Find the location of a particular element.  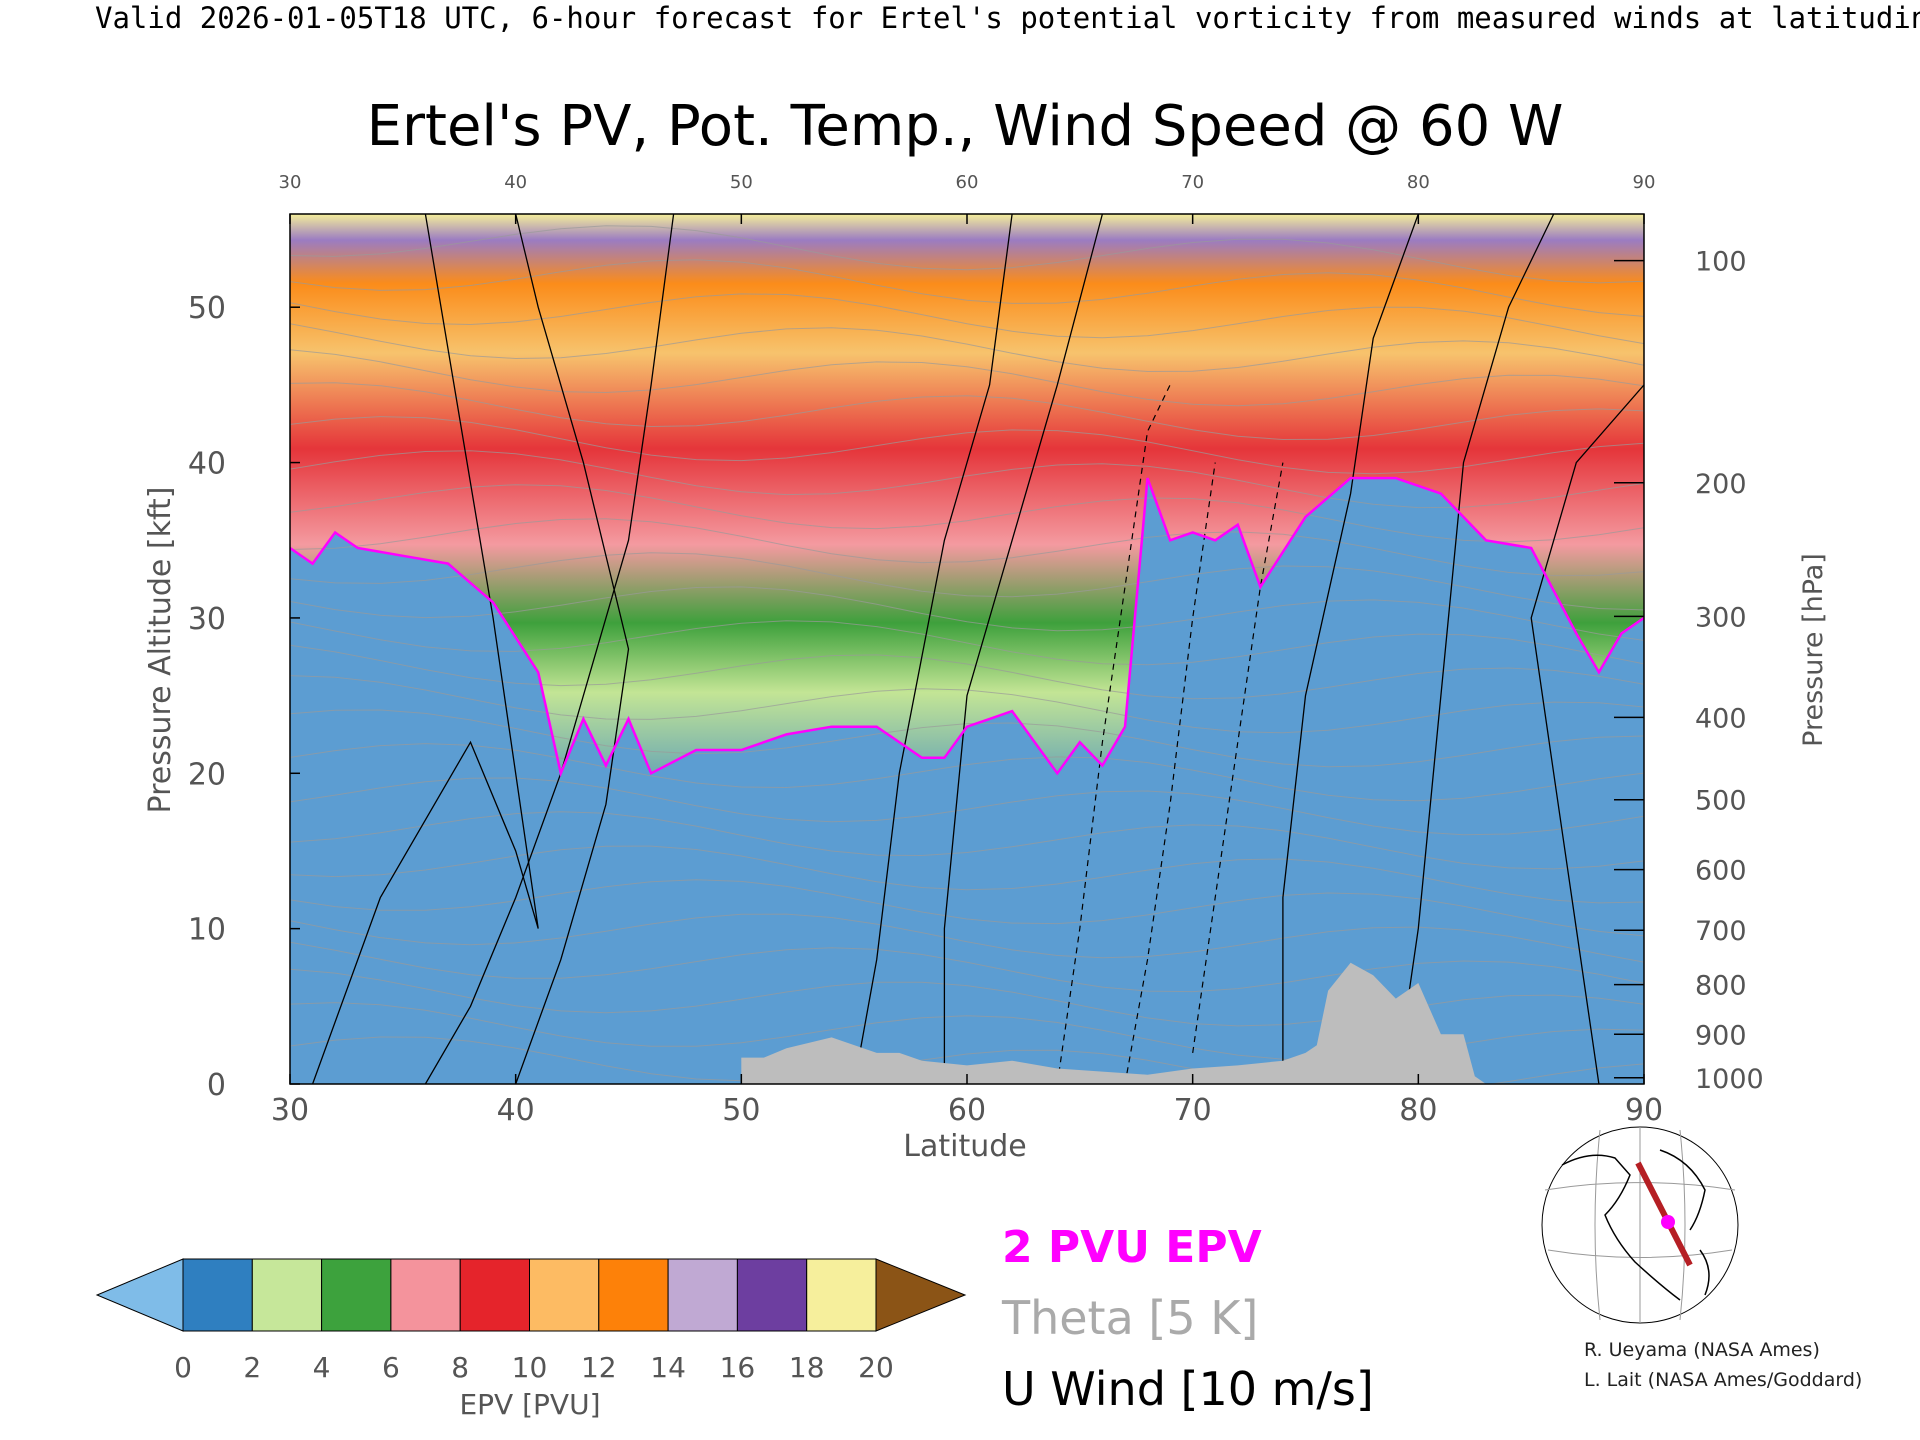

x-tick-label: 90 is located at coordinates (1644, 1110).